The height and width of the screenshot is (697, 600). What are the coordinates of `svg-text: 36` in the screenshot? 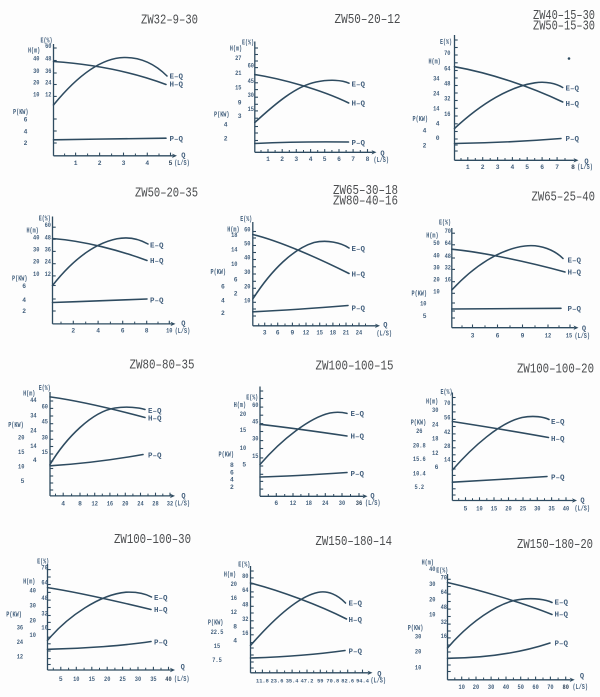 It's located at (20, 628).